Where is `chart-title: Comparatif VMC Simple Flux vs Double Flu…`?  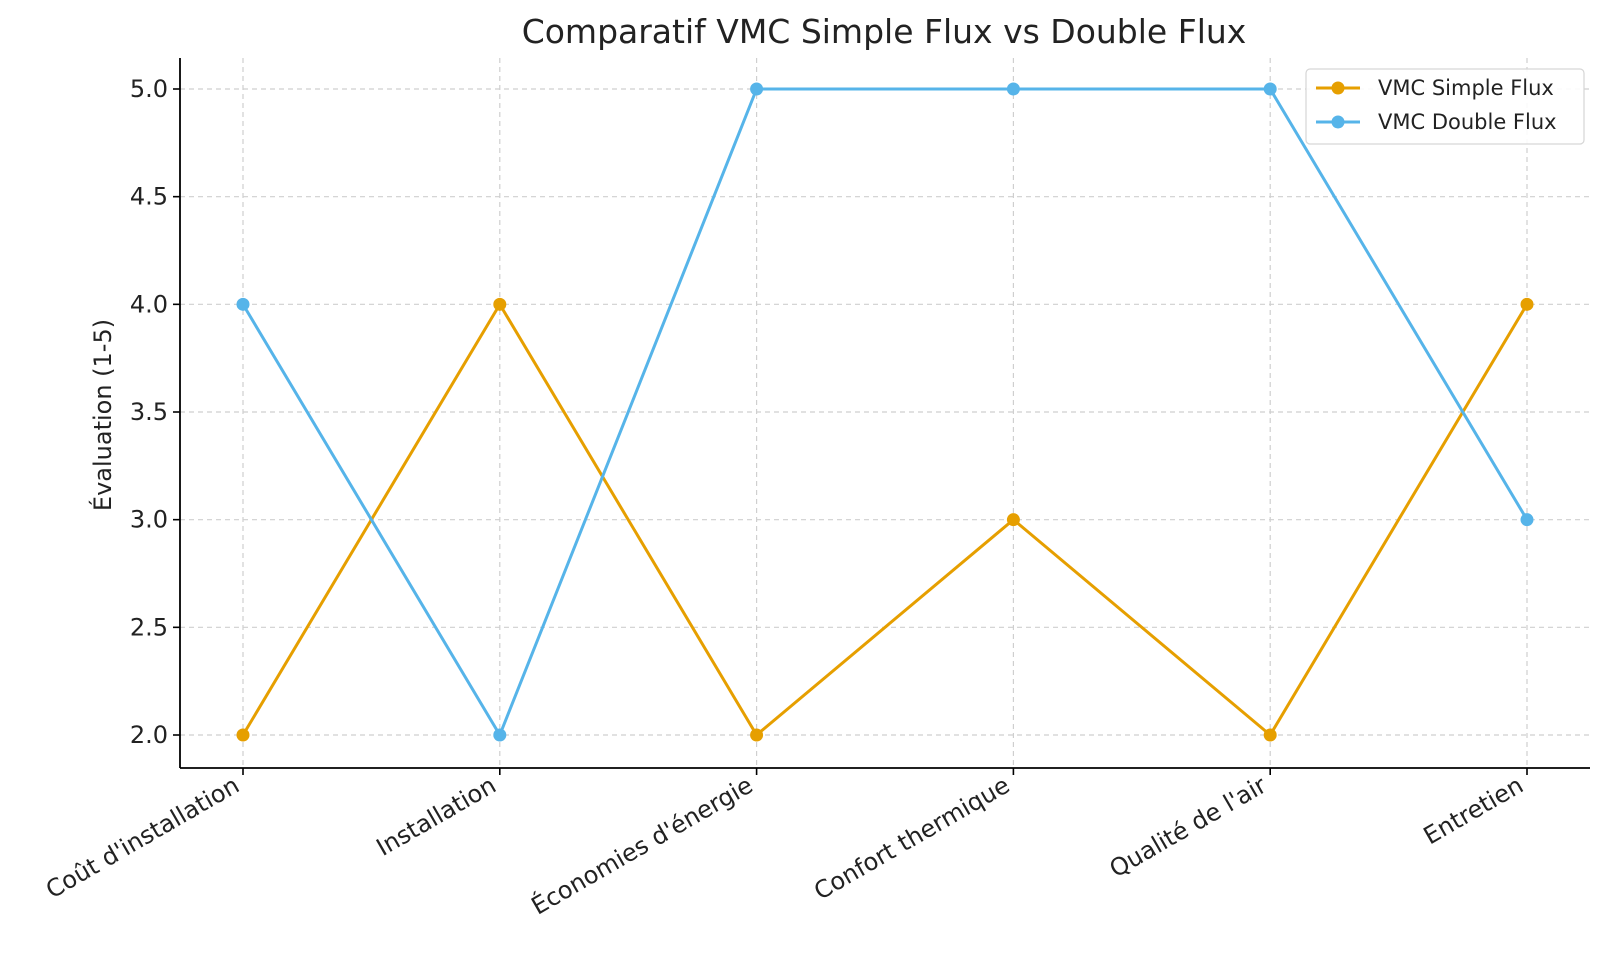 chart-title: Comparatif VMC Simple Flux vs Double Flu… is located at coordinates (884, 31).